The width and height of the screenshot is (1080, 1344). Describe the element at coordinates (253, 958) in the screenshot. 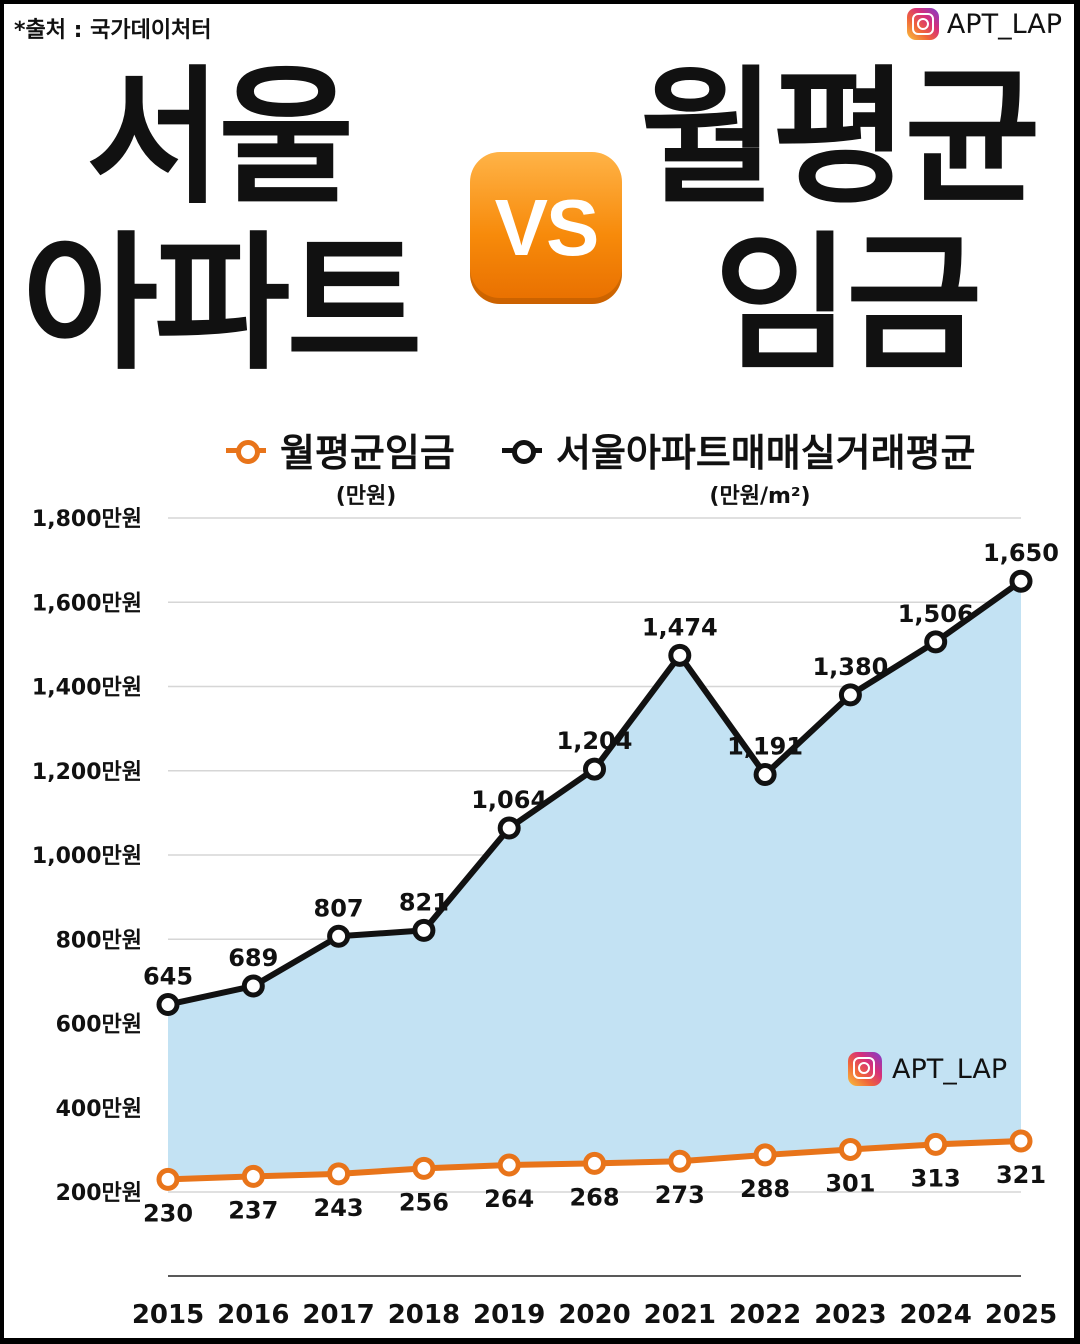

I see `apt-data-label: 689` at that location.